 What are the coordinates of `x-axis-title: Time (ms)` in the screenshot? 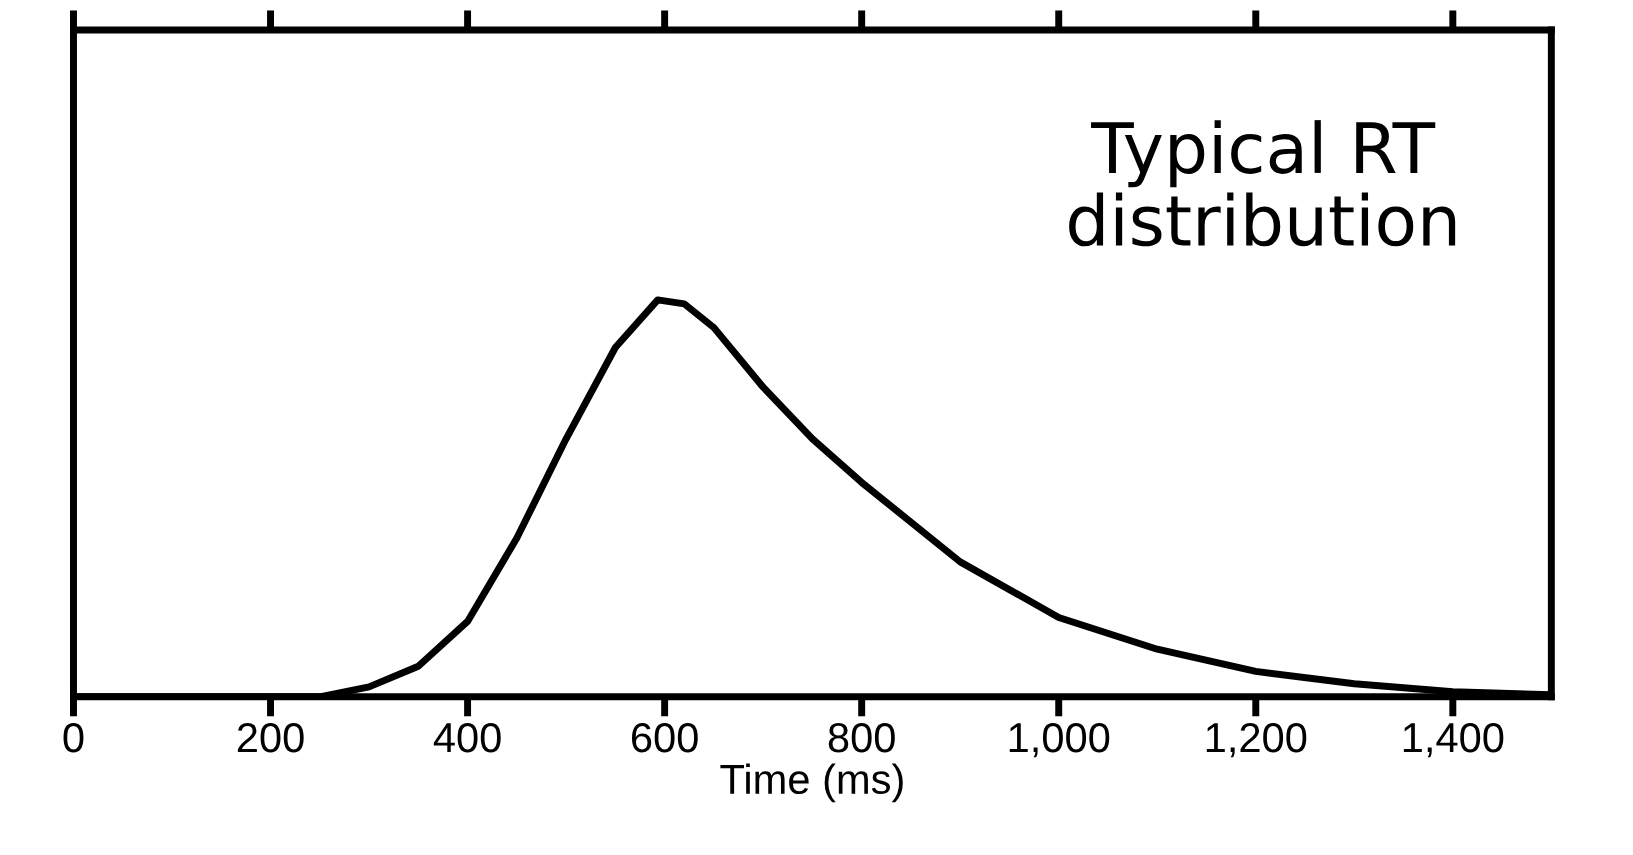 It's located at (811, 783).